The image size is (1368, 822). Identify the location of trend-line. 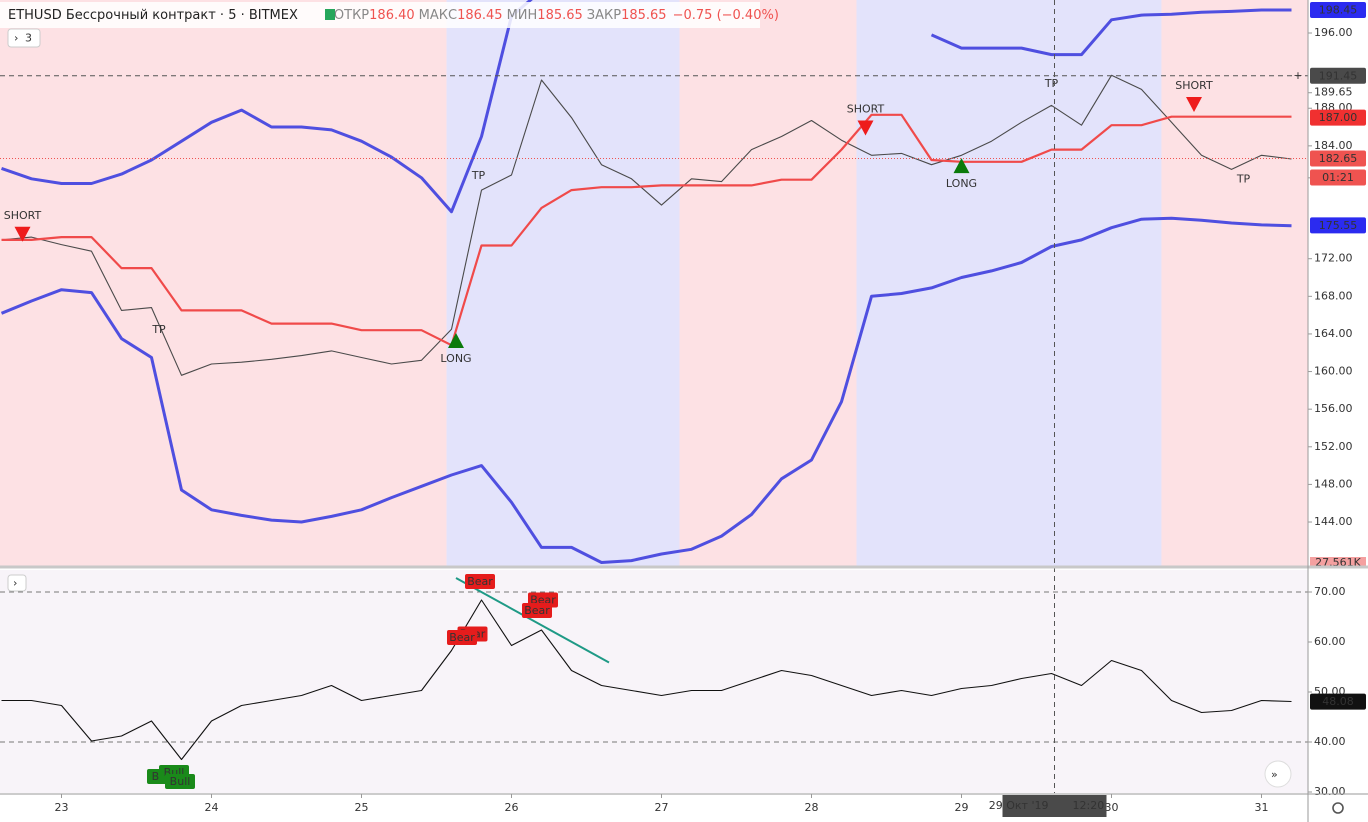
(532, 620).